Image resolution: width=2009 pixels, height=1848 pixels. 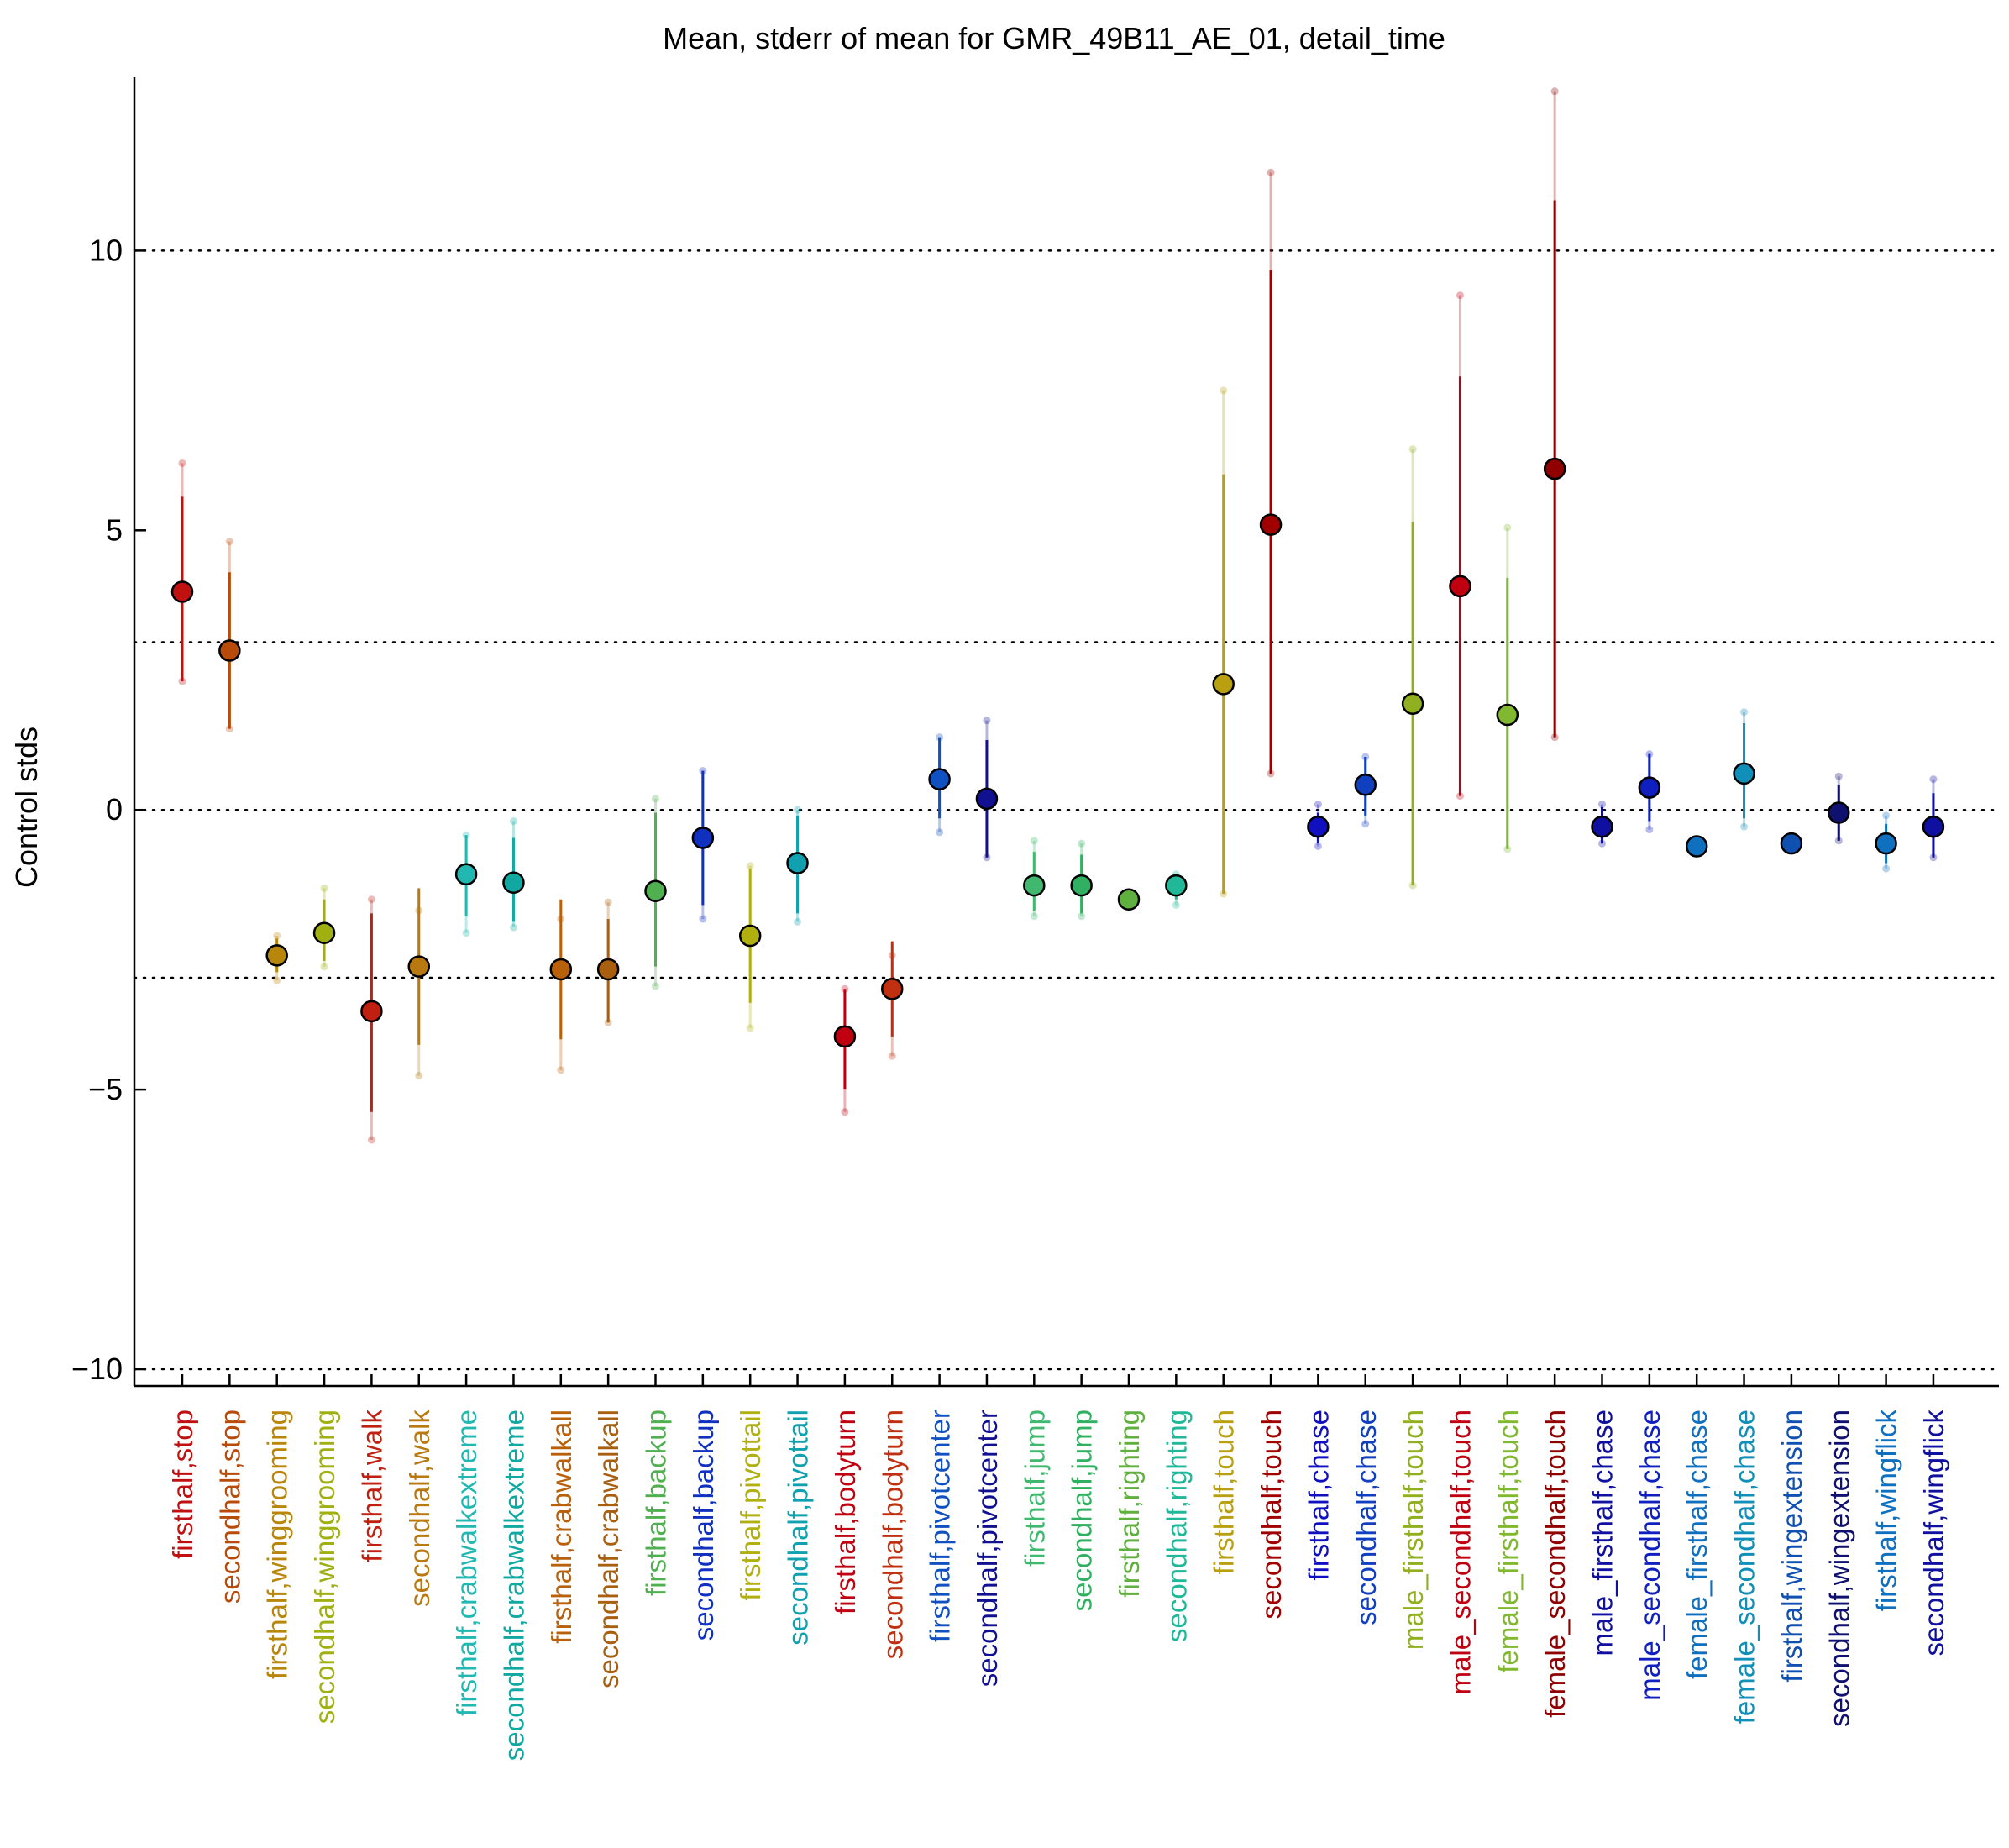 I want to click on x-tick-label: secondhalf,wingextension, so click(x=1838, y=1568).